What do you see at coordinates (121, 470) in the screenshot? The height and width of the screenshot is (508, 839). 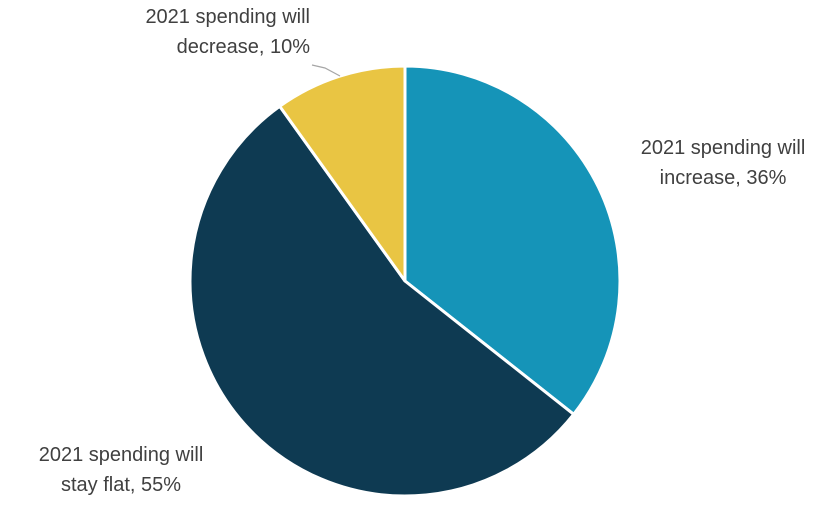 I see `slice-label-stay-flat: 2021 spending will stay flat, 55%` at bounding box center [121, 470].